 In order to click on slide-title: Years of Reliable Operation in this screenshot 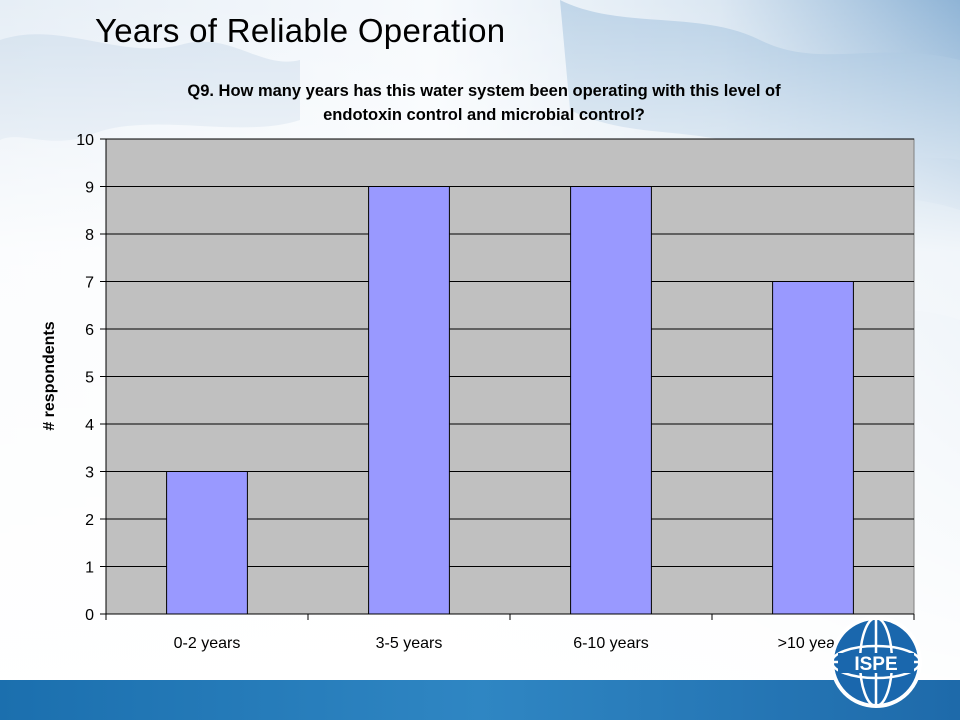, I will do `click(300, 30)`.